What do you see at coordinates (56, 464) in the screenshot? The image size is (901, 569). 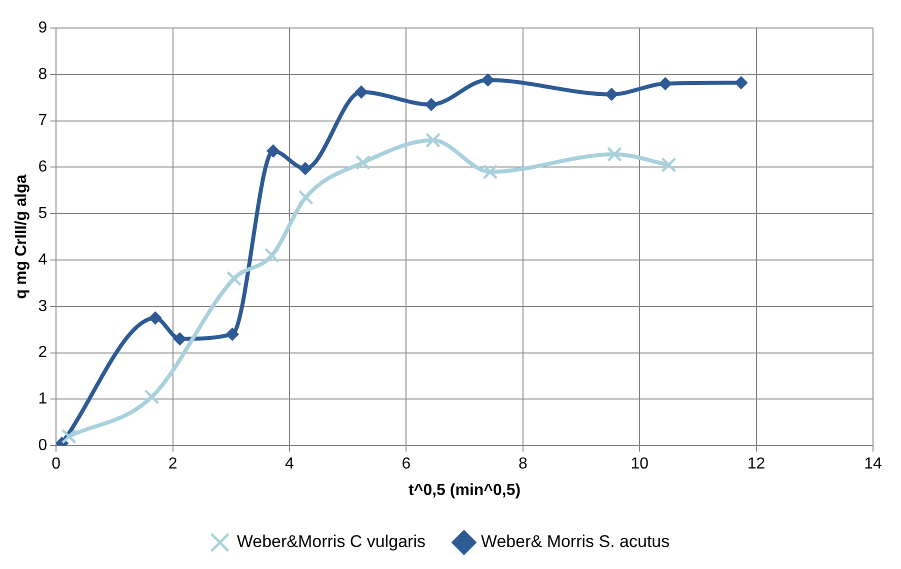 I see `x-tick-label: 0` at bounding box center [56, 464].